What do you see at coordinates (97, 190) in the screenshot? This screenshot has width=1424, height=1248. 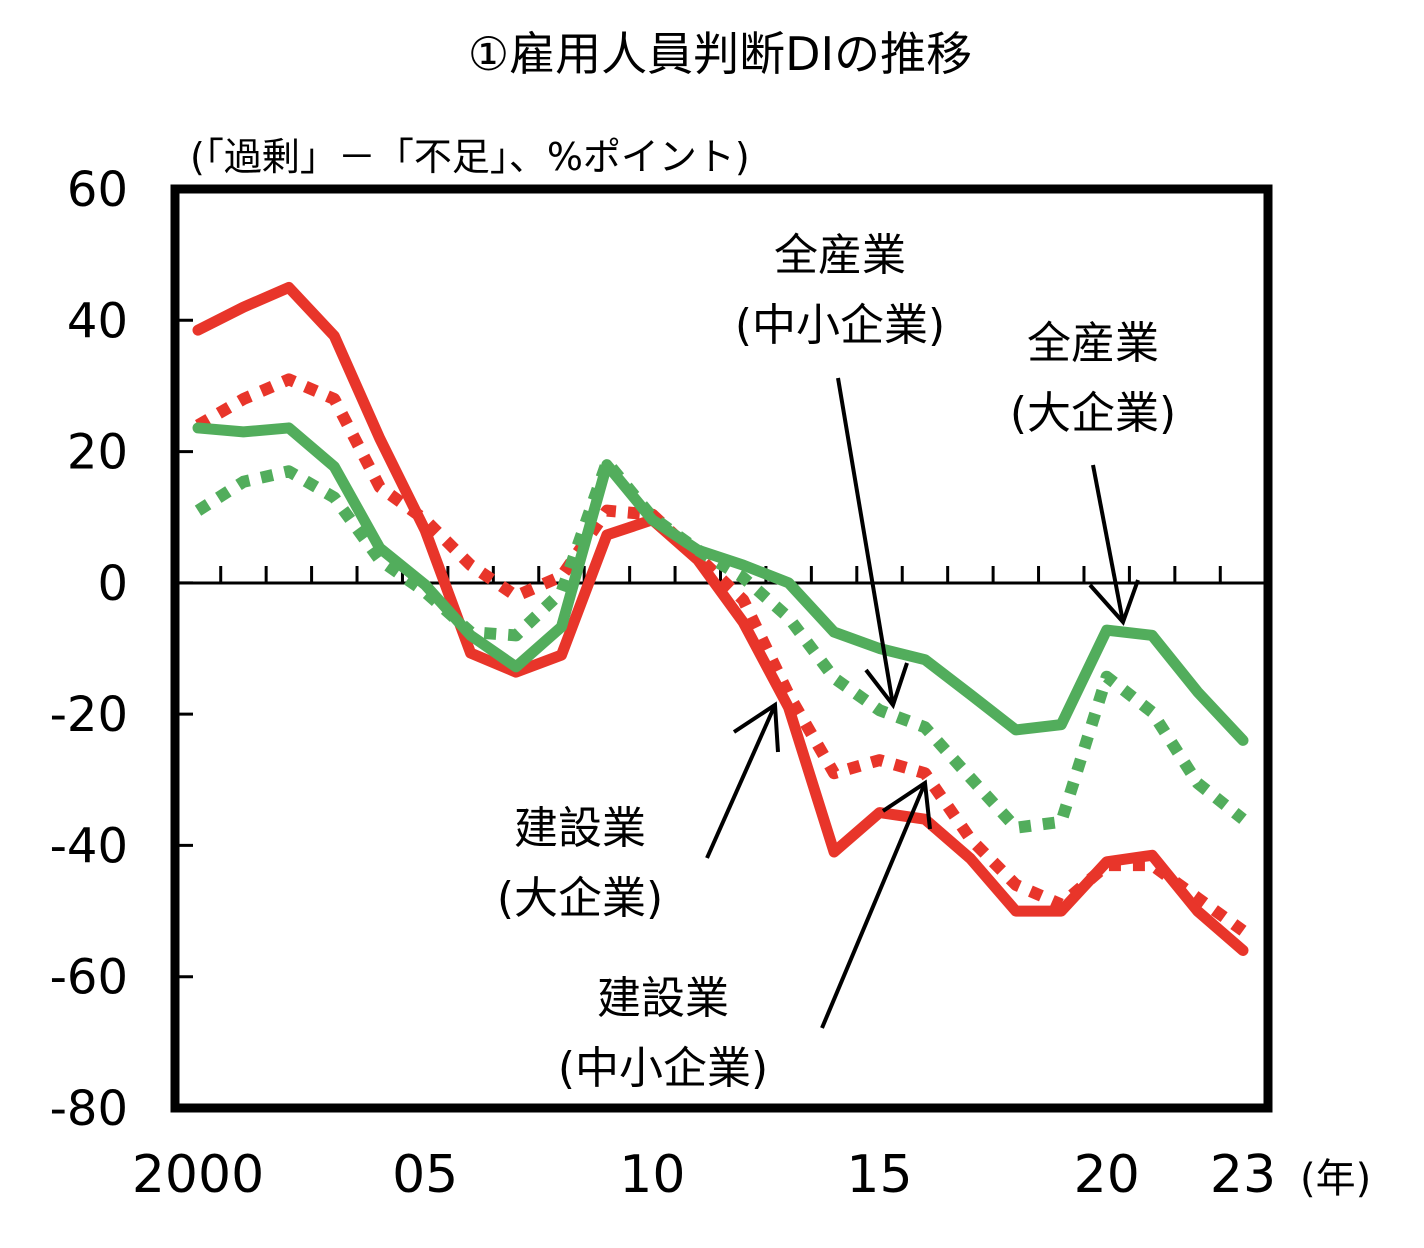 I see `y-tick-label: 60` at bounding box center [97, 190].